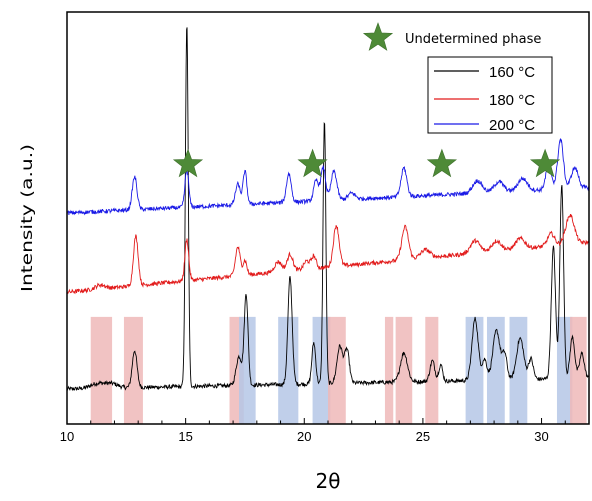 Image resolution: width=592 pixels, height=501 pixels. Describe the element at coordinates (328, 481) in the screenshot. I see `x-axis-title: 2θ` at that location.